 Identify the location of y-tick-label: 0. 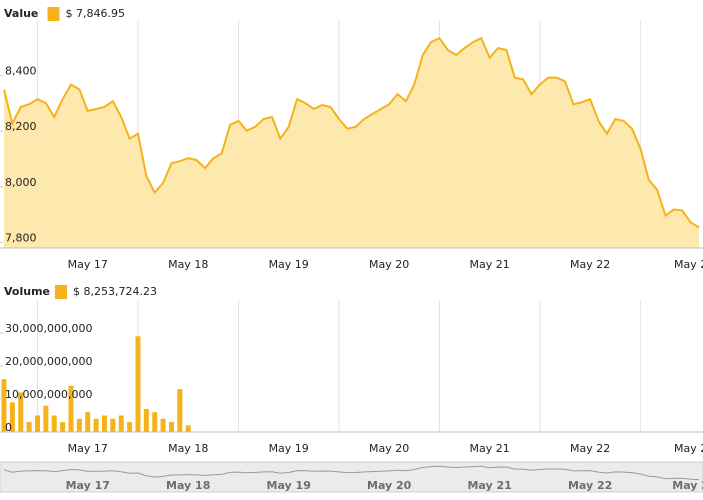
(8, 427).